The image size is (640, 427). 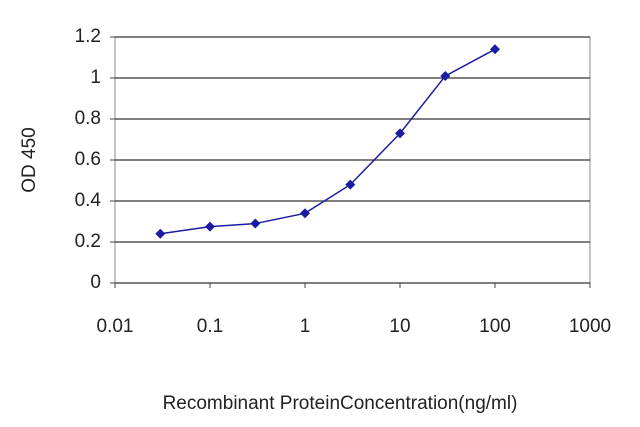 What do you see at coordinates (340, 403) in the screenshot?
I see `x-axis-label: Recombinant ProteinConcentration(ng/ml)` at bounding box center [340, 403].